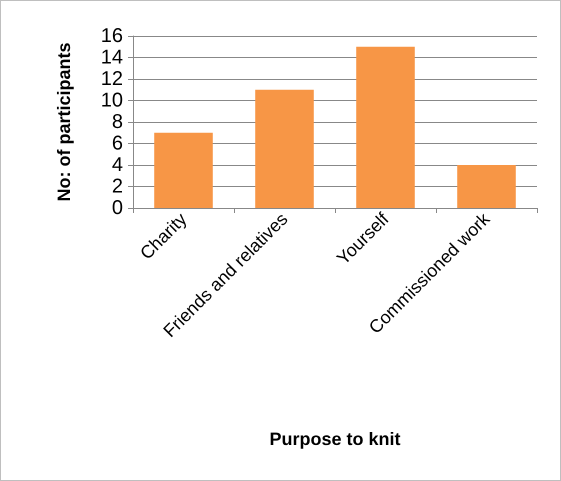 This screenshot has height=481, width=561. I want to click on y-axis-title: No: of participants, so click(64, 122).